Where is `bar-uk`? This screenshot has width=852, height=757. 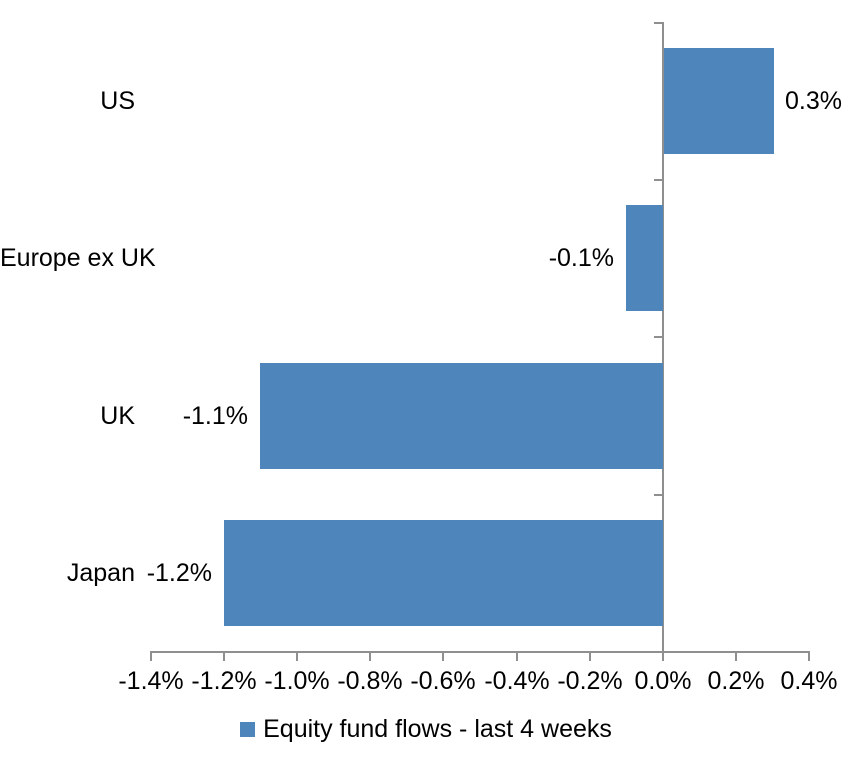 bar-uk is located at coordinates (461, 416).